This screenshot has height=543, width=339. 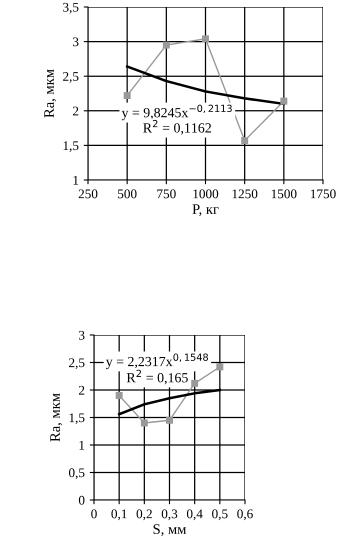 What do you see at coordinates (166, 193) in the screenshot?
I see `x-tick-label: 750` at bounding box center [166, 193].